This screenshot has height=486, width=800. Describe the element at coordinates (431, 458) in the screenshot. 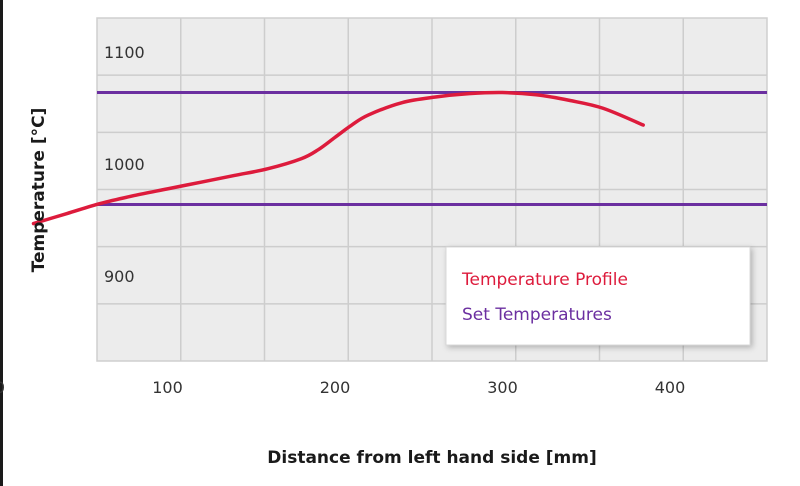

I see `x-axis-title: Distance from left hand side [mm]` at that location.